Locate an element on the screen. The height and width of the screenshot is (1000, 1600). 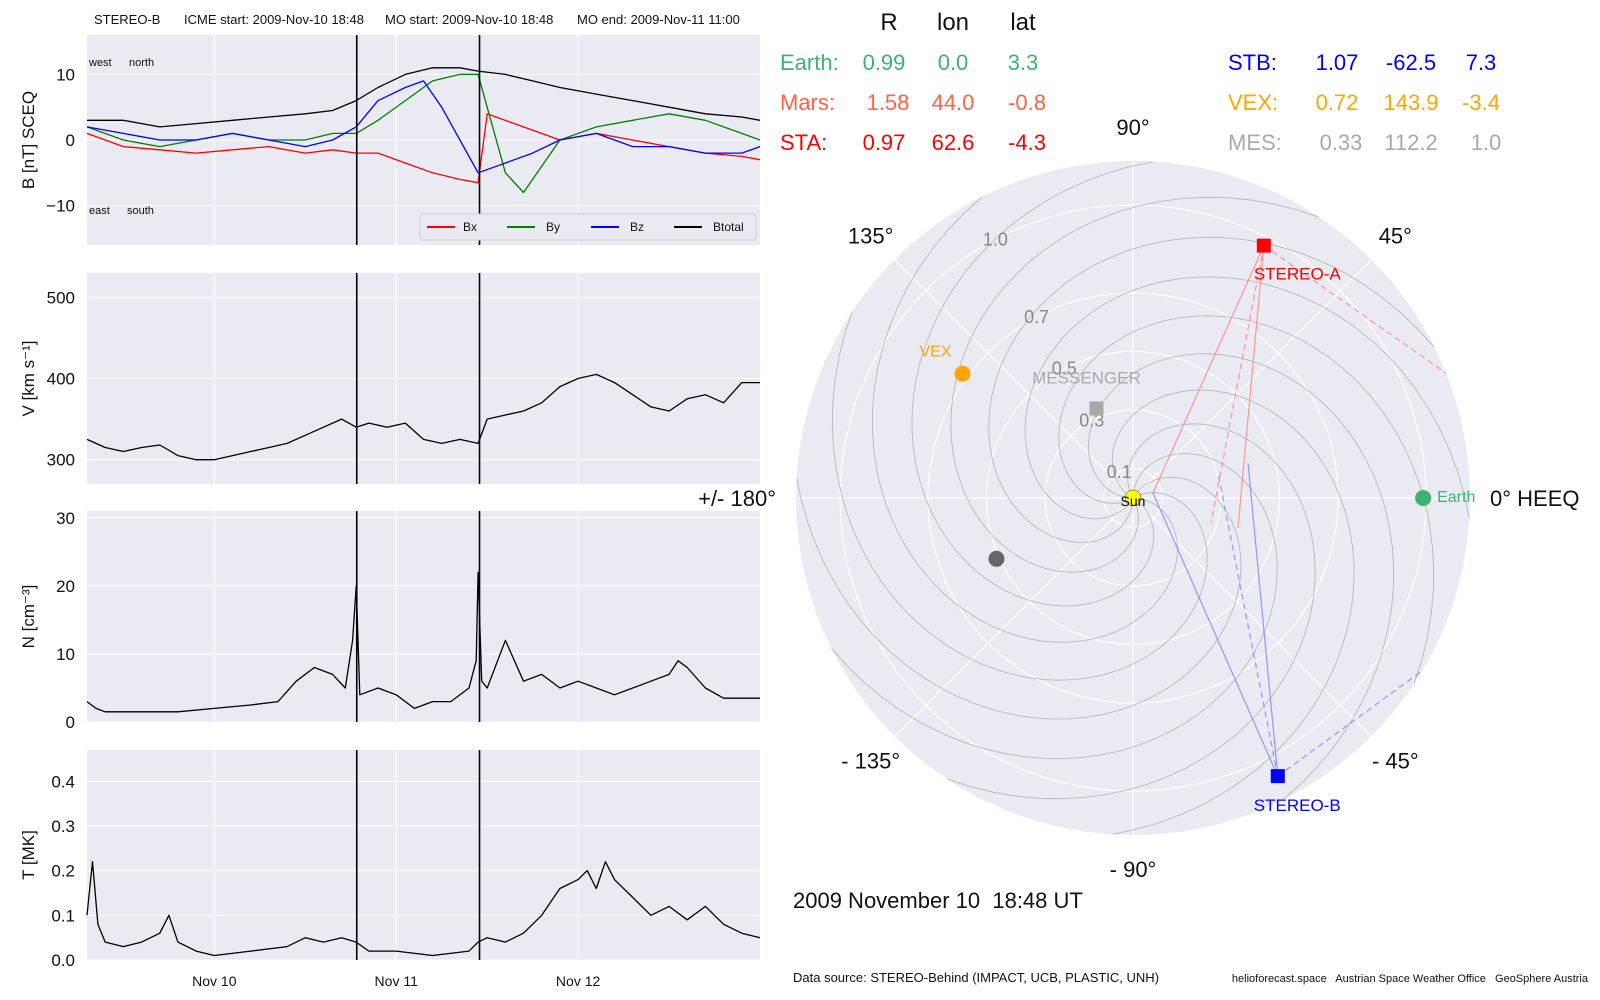
marker-stereo-a is located at coordinates (1263, 245).